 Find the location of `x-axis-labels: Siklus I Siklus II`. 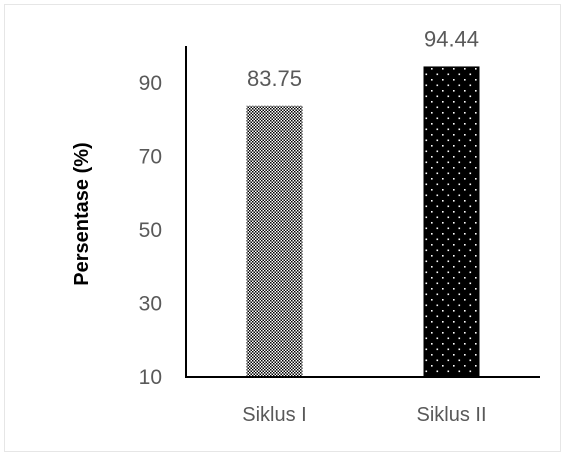

x-axis-labels: Siklus I Siklus II is located at coordinates (364, 415).